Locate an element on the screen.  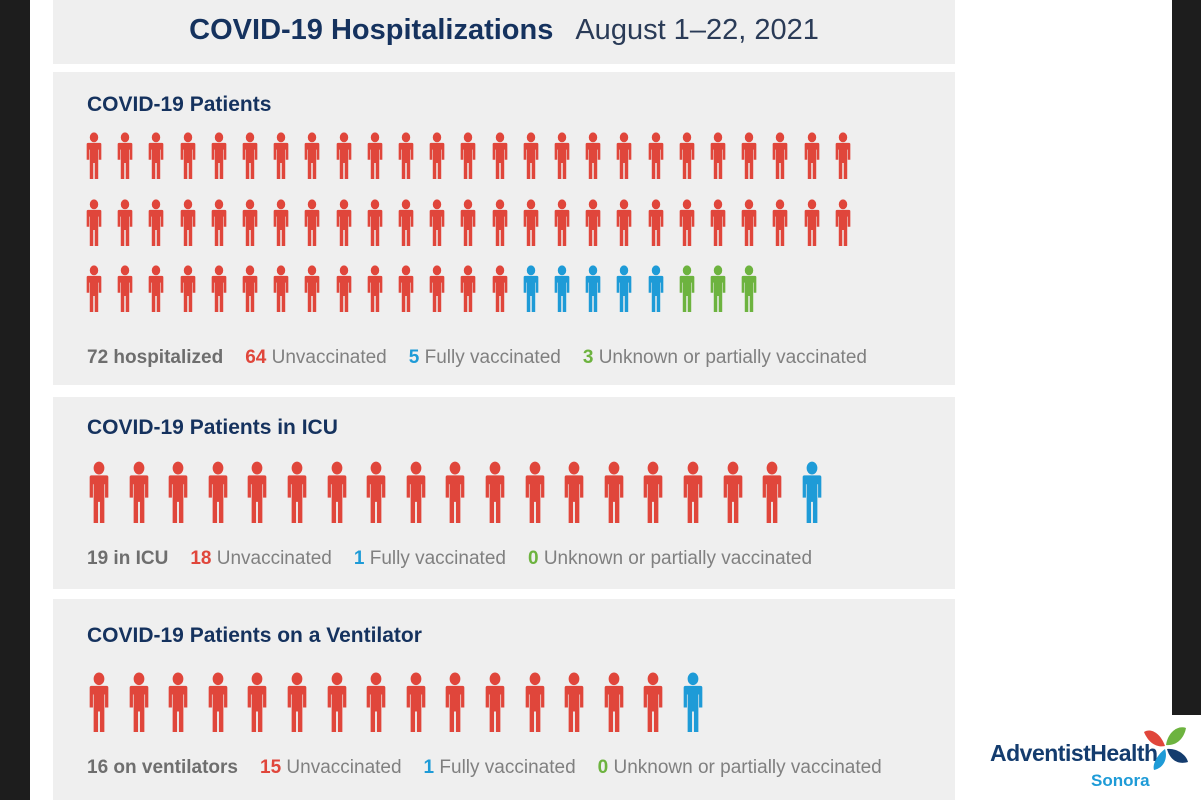
fully-vaccinated-label: Fully vaccinated is located at coordinates (437, 558).